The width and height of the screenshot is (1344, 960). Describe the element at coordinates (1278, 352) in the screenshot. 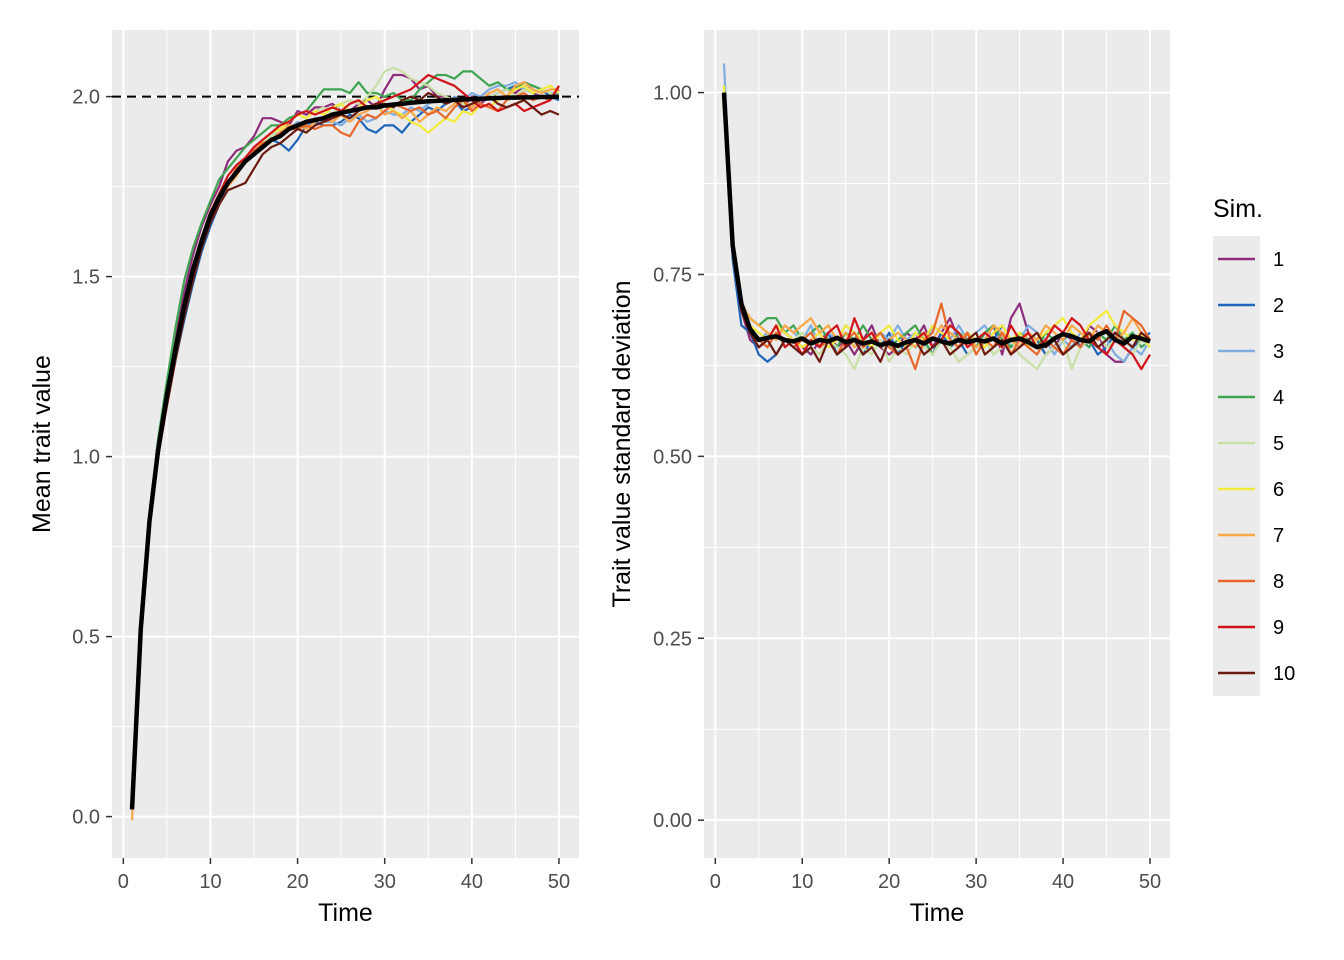

I see `legend-label-sim-3: 3` at that location.